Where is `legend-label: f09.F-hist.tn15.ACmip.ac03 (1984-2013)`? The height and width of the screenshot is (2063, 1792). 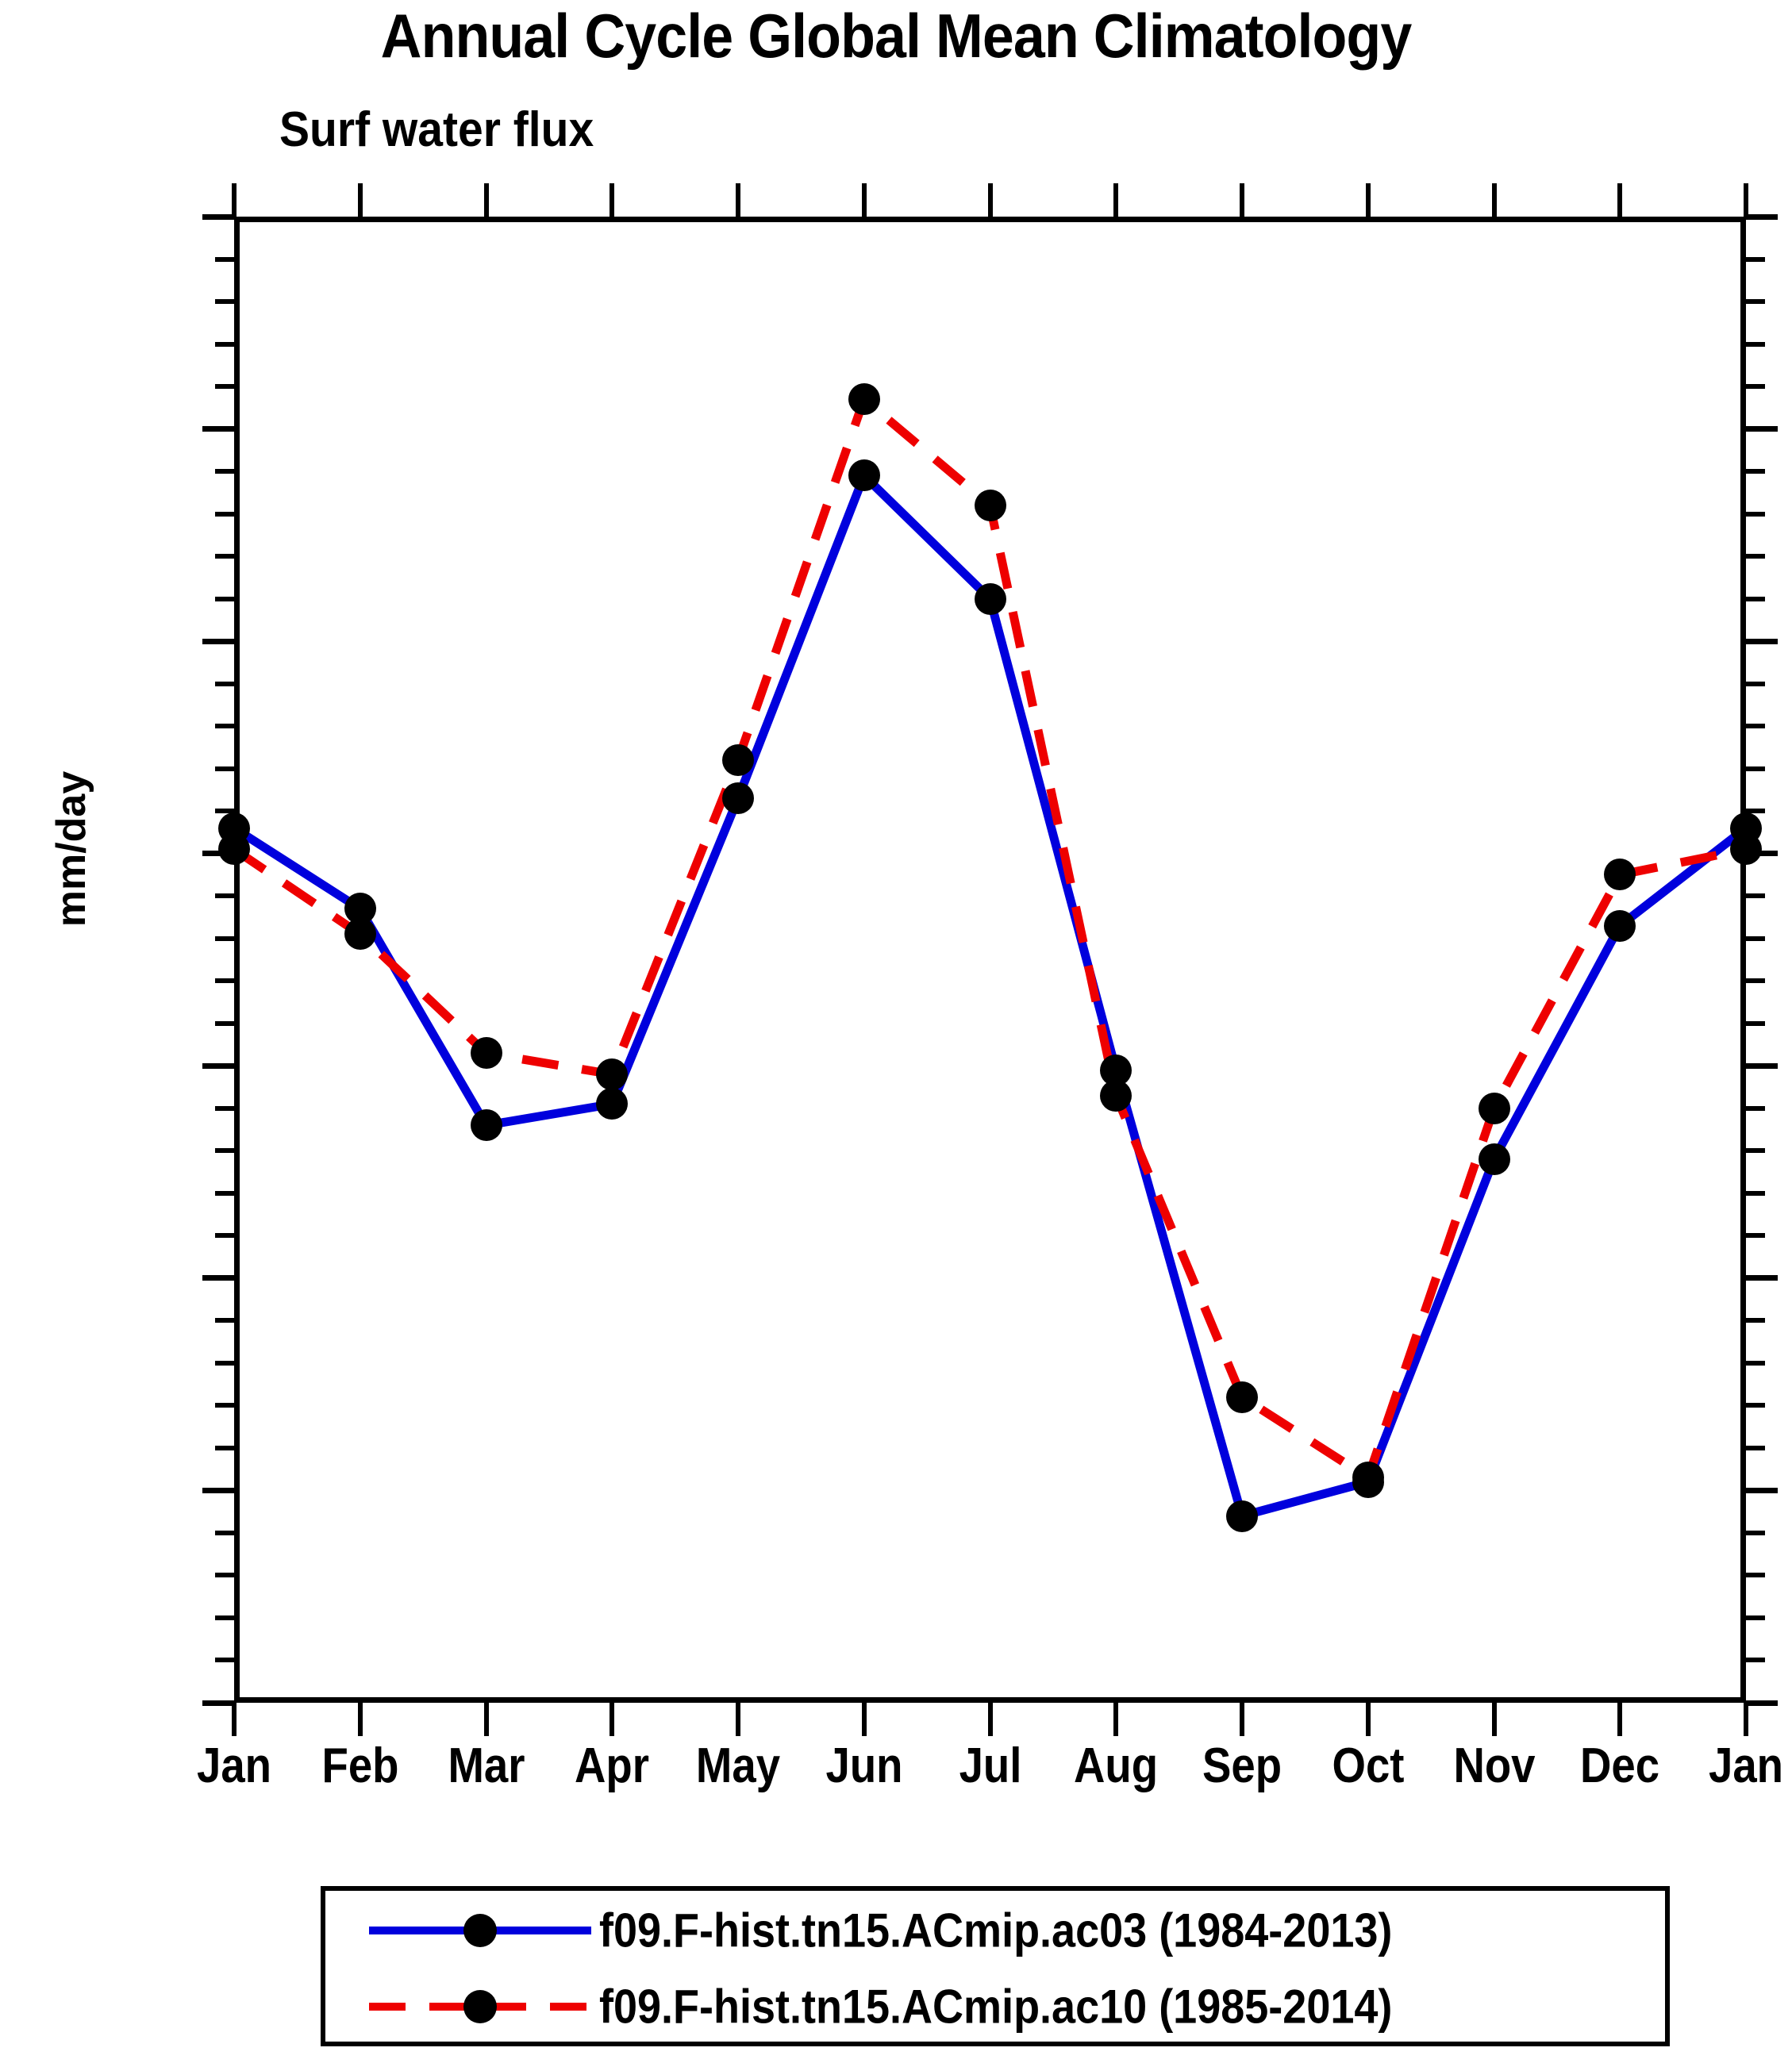
legend-label: f09.F-hist.tn15.ACmip.ac03 (1984-2013) is located at coordinates (996, 1930).